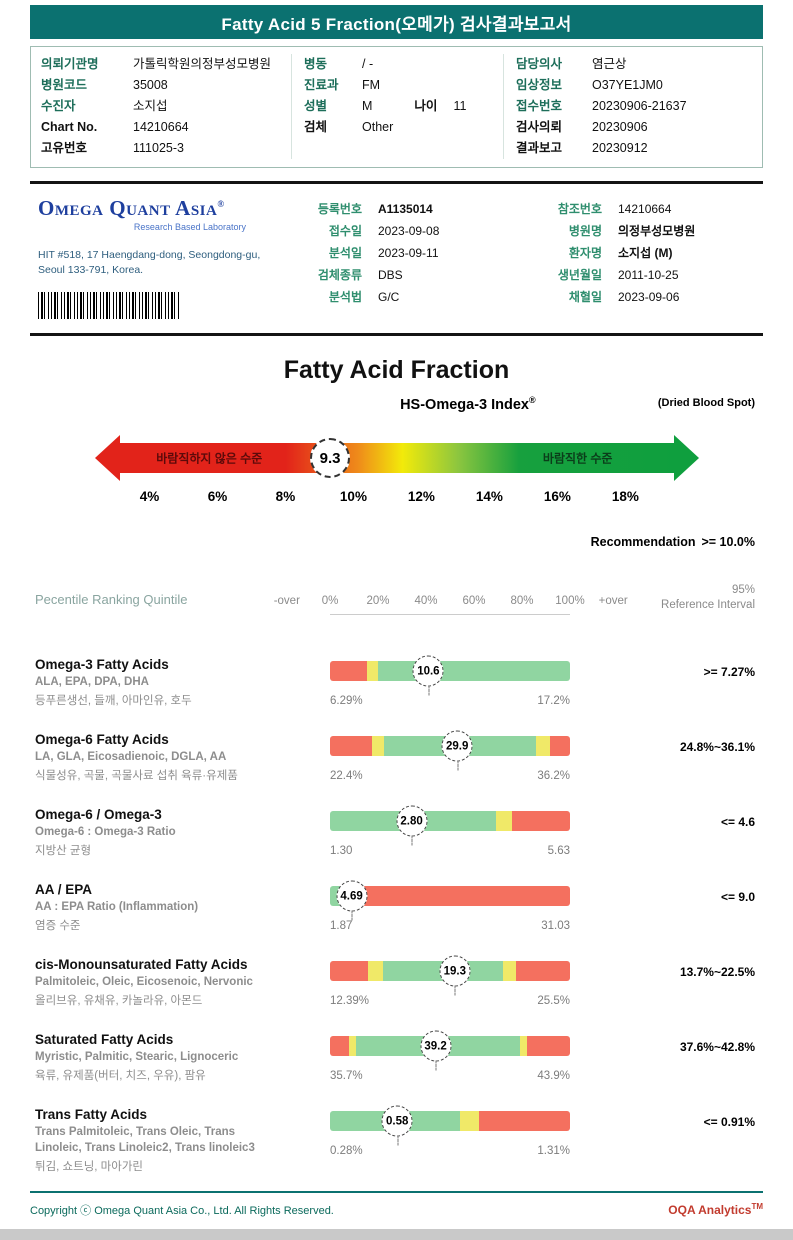 This screenshot has width=793, height=1240. I want to click on row-chart: 19.3 12.39% 25.5%, so click(450, 981).